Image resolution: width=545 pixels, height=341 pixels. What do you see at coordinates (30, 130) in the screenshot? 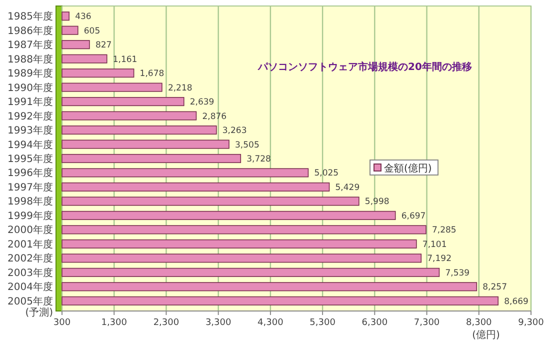
I see `y-tick-label: 1993年度` at bounding box center [30, 130].